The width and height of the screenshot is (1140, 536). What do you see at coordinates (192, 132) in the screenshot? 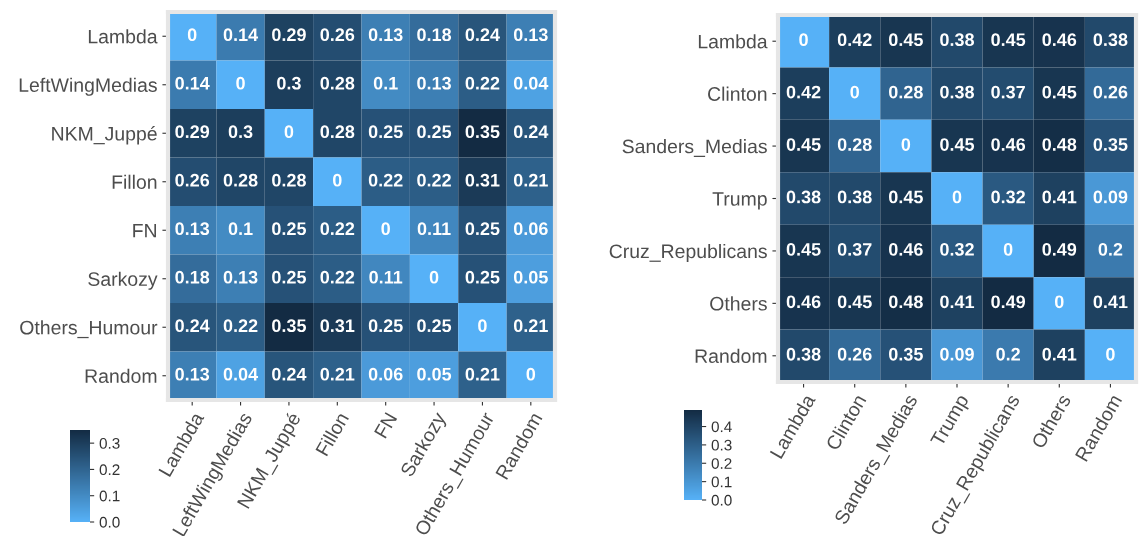
I see `data-label: 0.29` at bounding box center [192, 132].